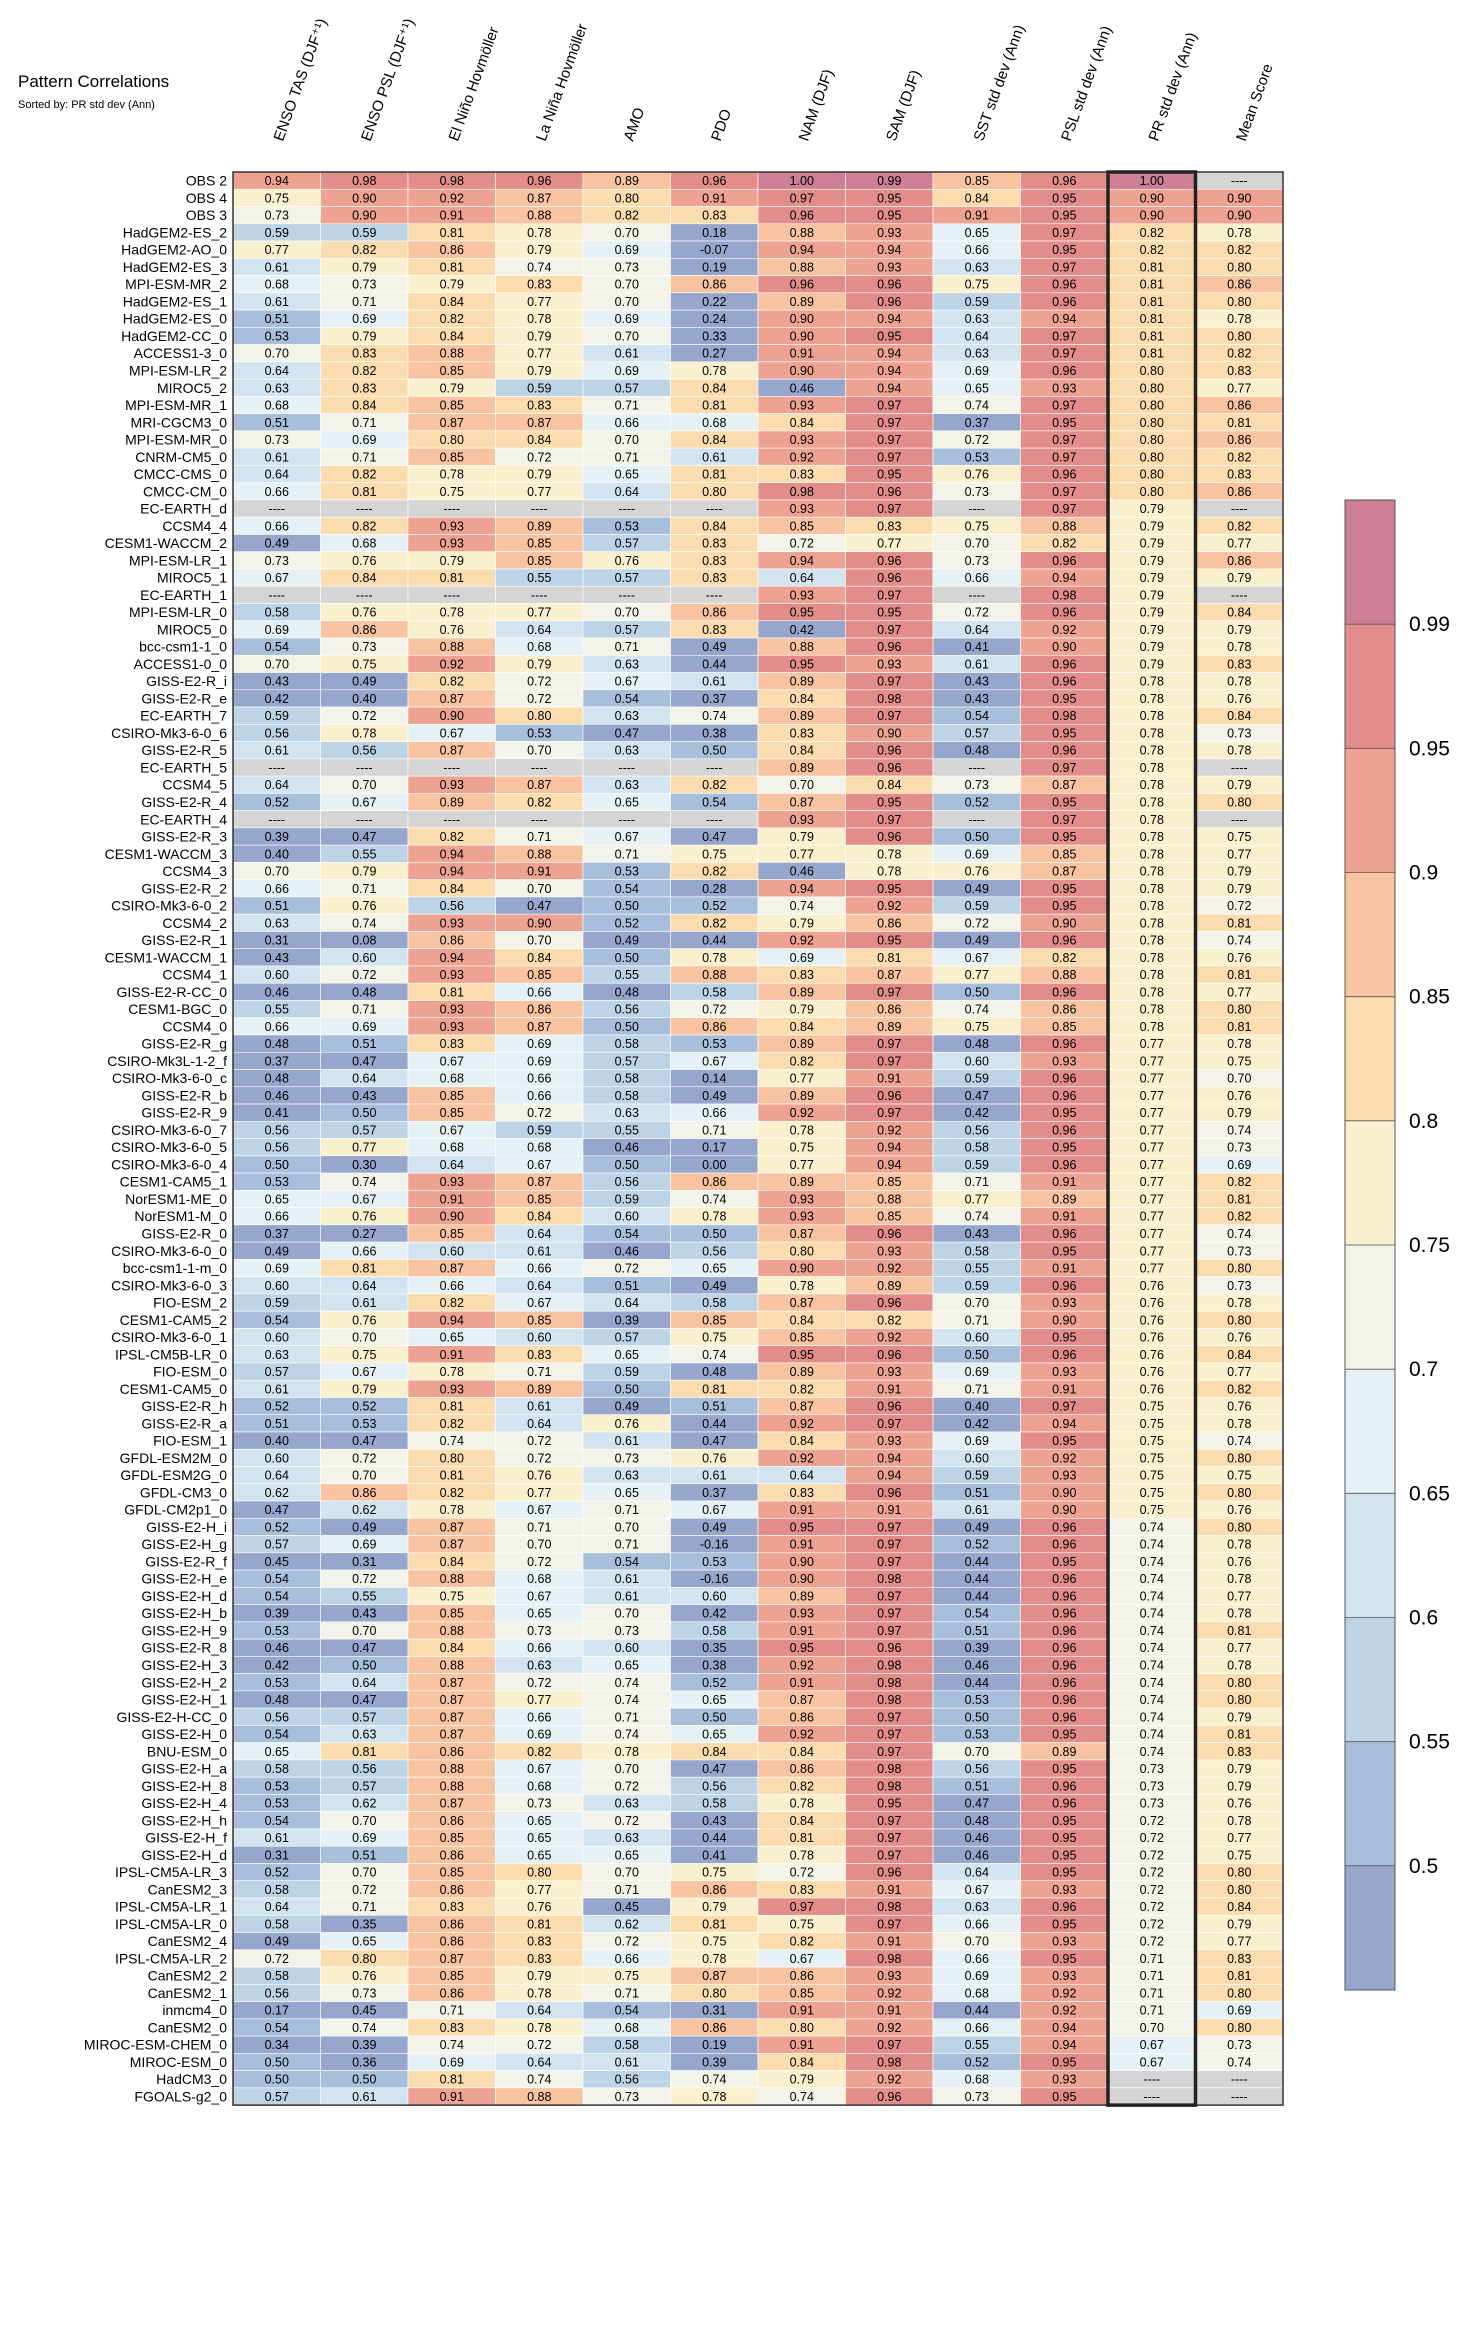  I want to click on row-label: HadGEM2-ES_2, so click(175, 232).